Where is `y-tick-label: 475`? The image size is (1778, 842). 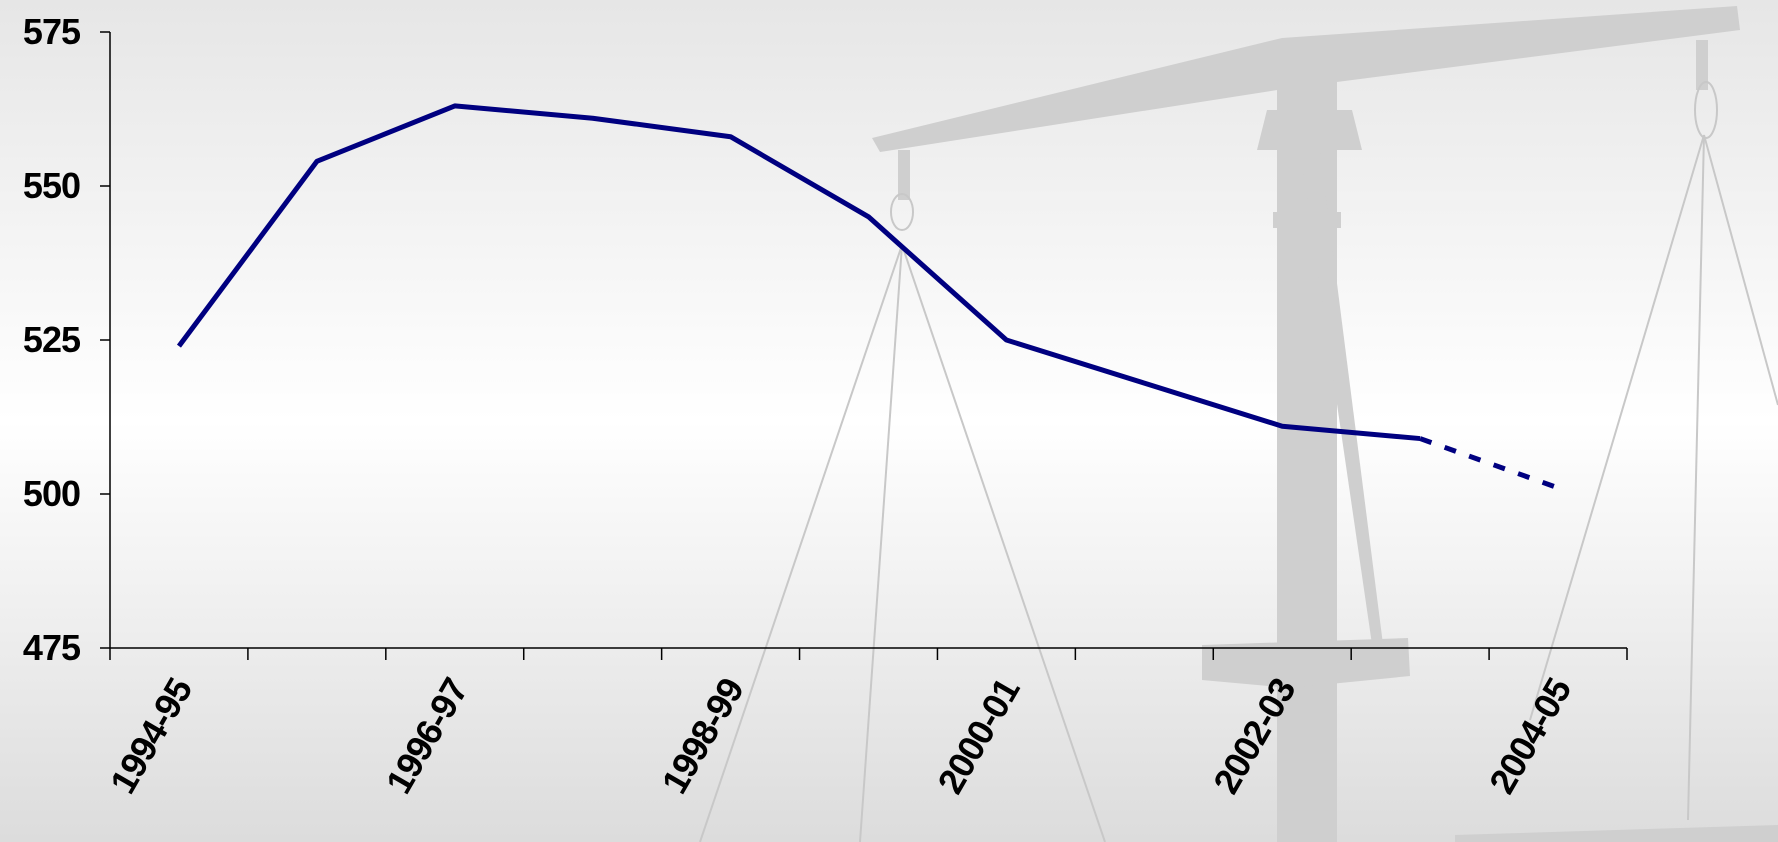 y-tick-label: 475 is located at coordinates (52, 647).